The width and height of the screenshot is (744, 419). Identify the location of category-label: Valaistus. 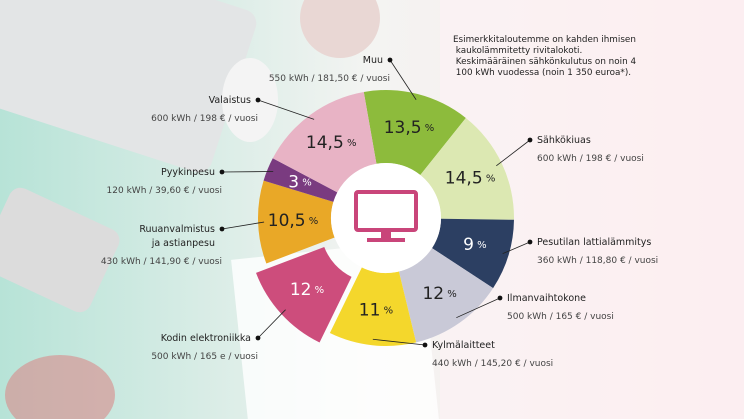
(230, 100).